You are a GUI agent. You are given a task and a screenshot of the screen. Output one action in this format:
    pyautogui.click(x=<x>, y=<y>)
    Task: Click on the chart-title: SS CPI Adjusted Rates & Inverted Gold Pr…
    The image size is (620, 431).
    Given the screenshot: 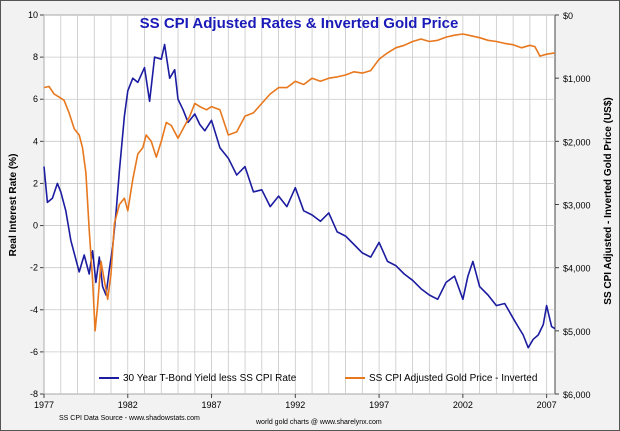 What is the action you would take?
    pyautogui.click(x=299, y=23)
    